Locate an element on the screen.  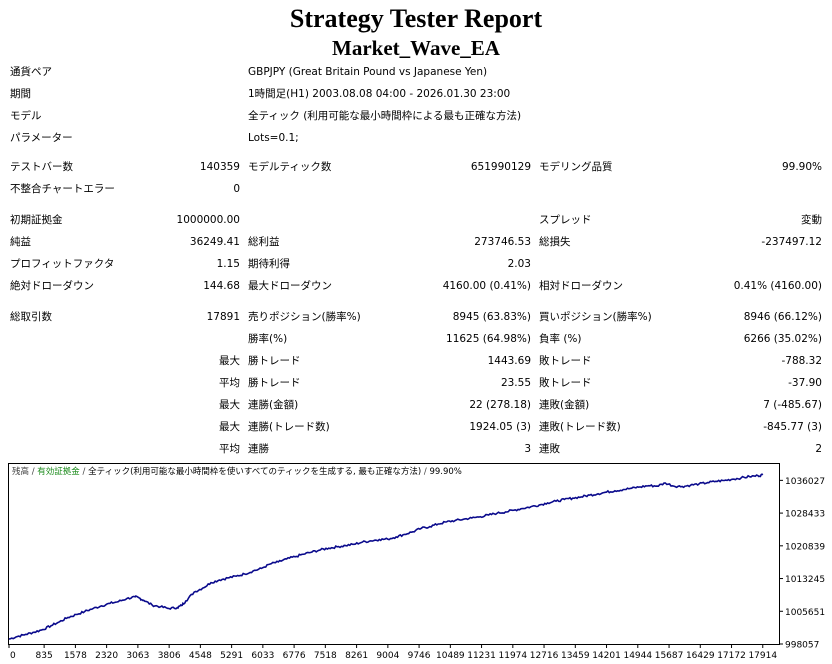
x-tick-label: 9746 is located at coordinates (419, 656).